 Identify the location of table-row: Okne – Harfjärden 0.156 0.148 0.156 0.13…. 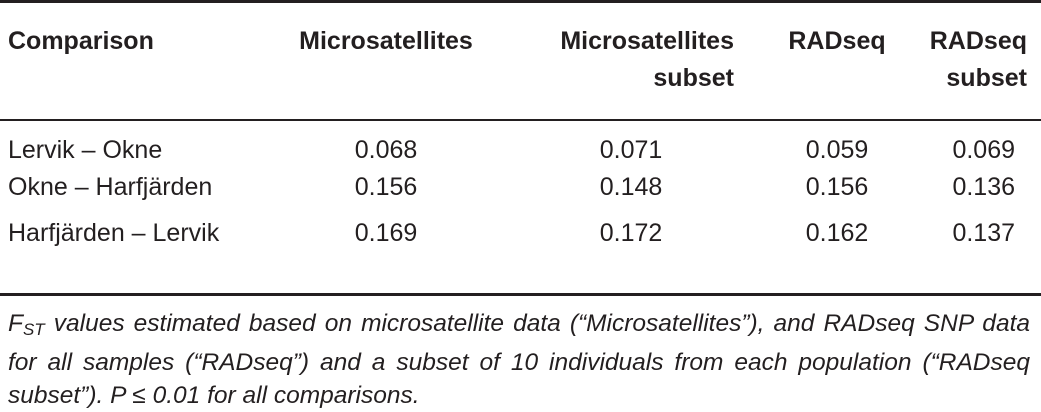
(520, 192).